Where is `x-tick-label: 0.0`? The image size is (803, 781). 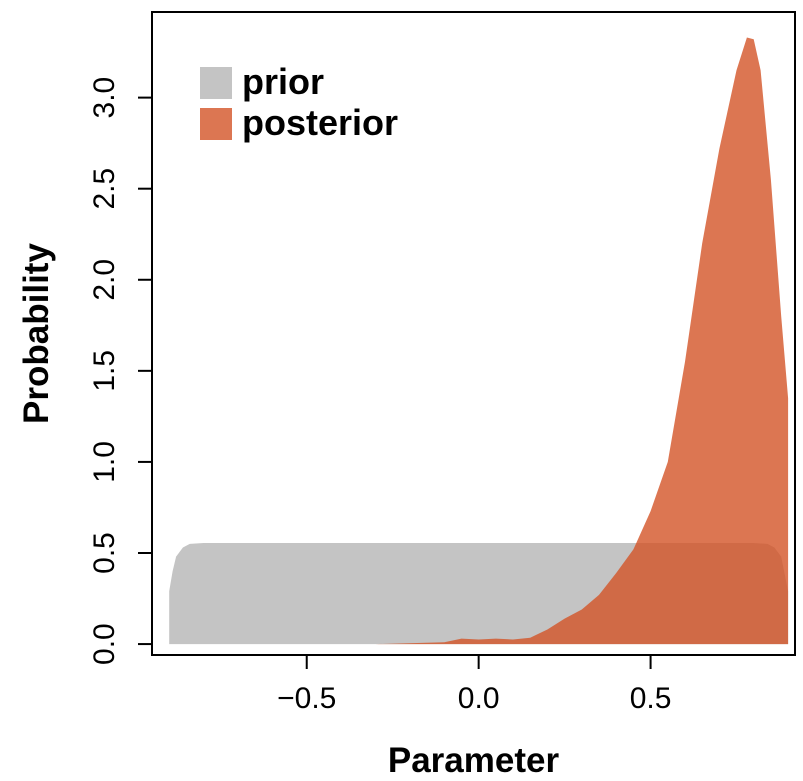
x-tick-label: 0.0 is located at coordinates (479, 698).